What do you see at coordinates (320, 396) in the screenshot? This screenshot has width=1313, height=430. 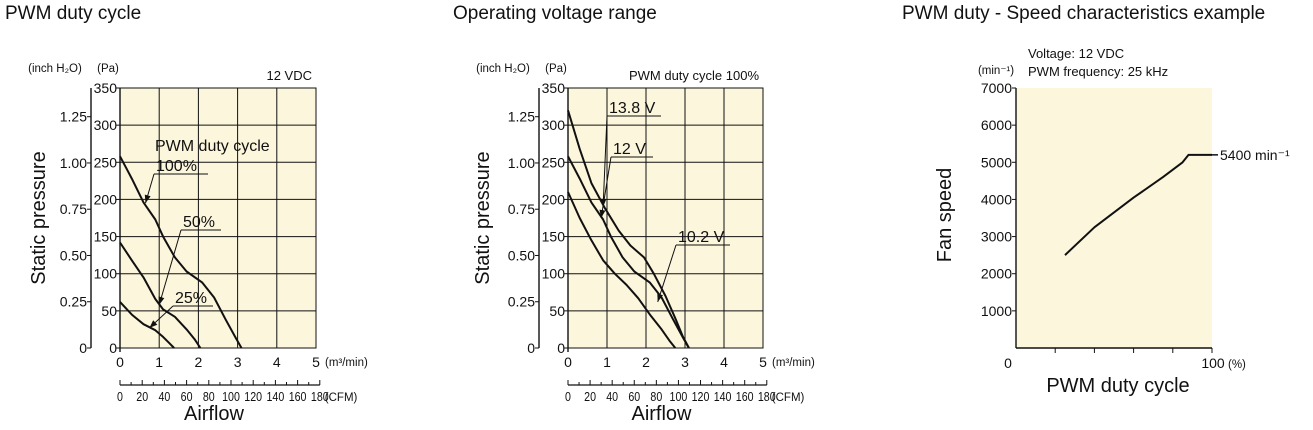 I see `chart1-cfm-tick-label: 180` at bounding box center [320, 396].